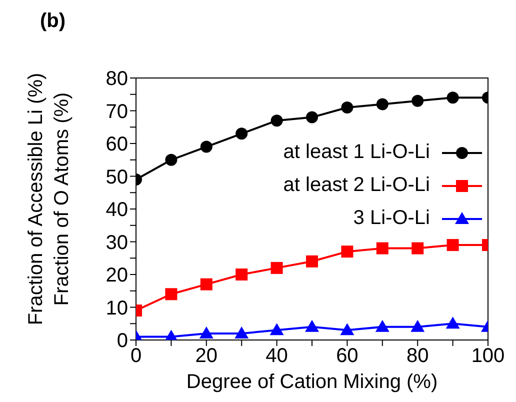  What do you see at coordinates (277, 356) in the screenshot?
I see `x-tick-label: 40` at bounding box center [277, 356].